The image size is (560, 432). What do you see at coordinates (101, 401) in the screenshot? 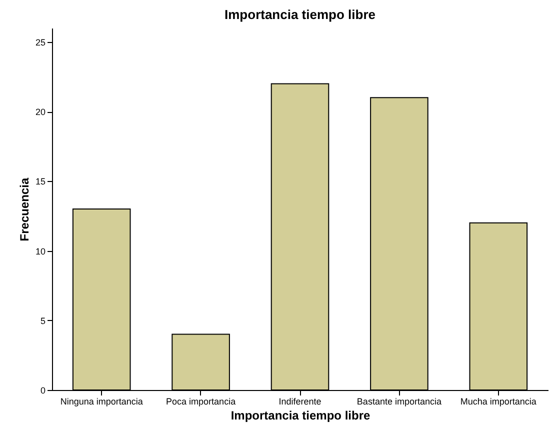
I see `x-tick-label: Ninguna importancia` at bounding box center [101, 401].